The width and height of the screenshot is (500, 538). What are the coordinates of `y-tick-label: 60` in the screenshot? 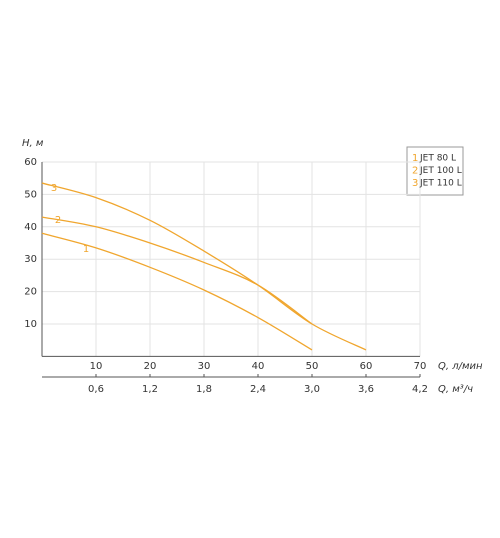 It's located at (30, 162).